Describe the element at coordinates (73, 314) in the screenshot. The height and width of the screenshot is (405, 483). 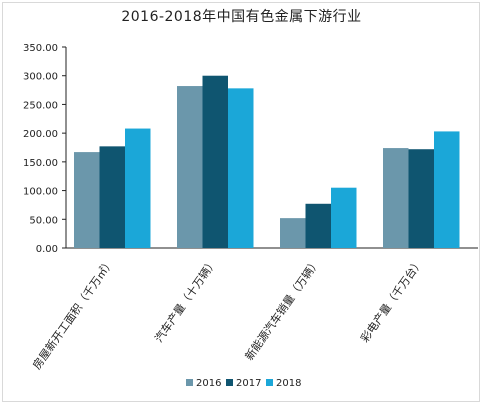
I see `category-label-0: 房屋新开工面积（千万㎡）` at that location.